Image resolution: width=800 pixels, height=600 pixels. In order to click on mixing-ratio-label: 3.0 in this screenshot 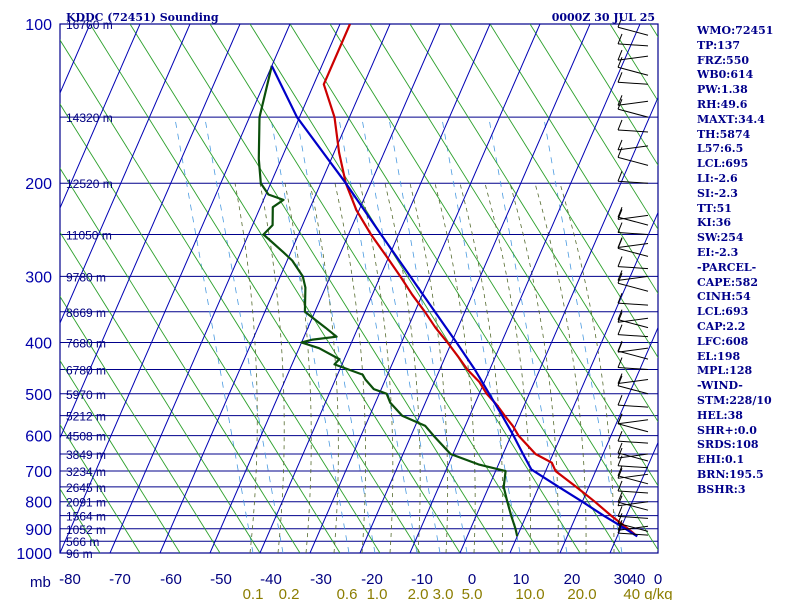, I will do `click(443, 593)`.